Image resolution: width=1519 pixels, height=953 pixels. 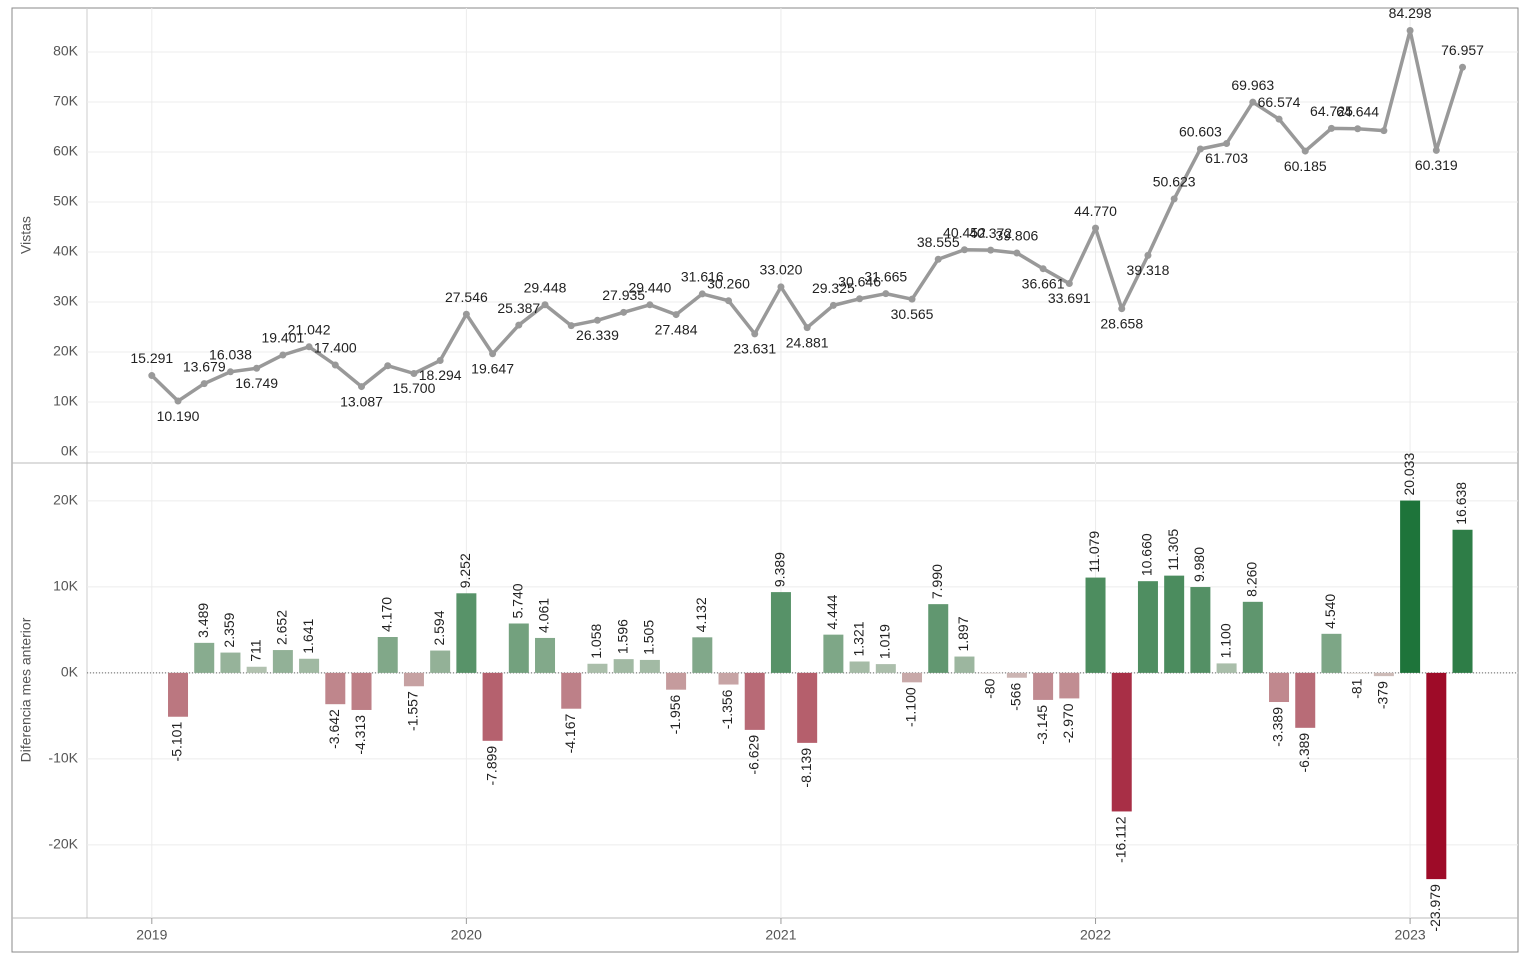 I want to click on y-tick-label: 40K, so click(x=66, y=251).